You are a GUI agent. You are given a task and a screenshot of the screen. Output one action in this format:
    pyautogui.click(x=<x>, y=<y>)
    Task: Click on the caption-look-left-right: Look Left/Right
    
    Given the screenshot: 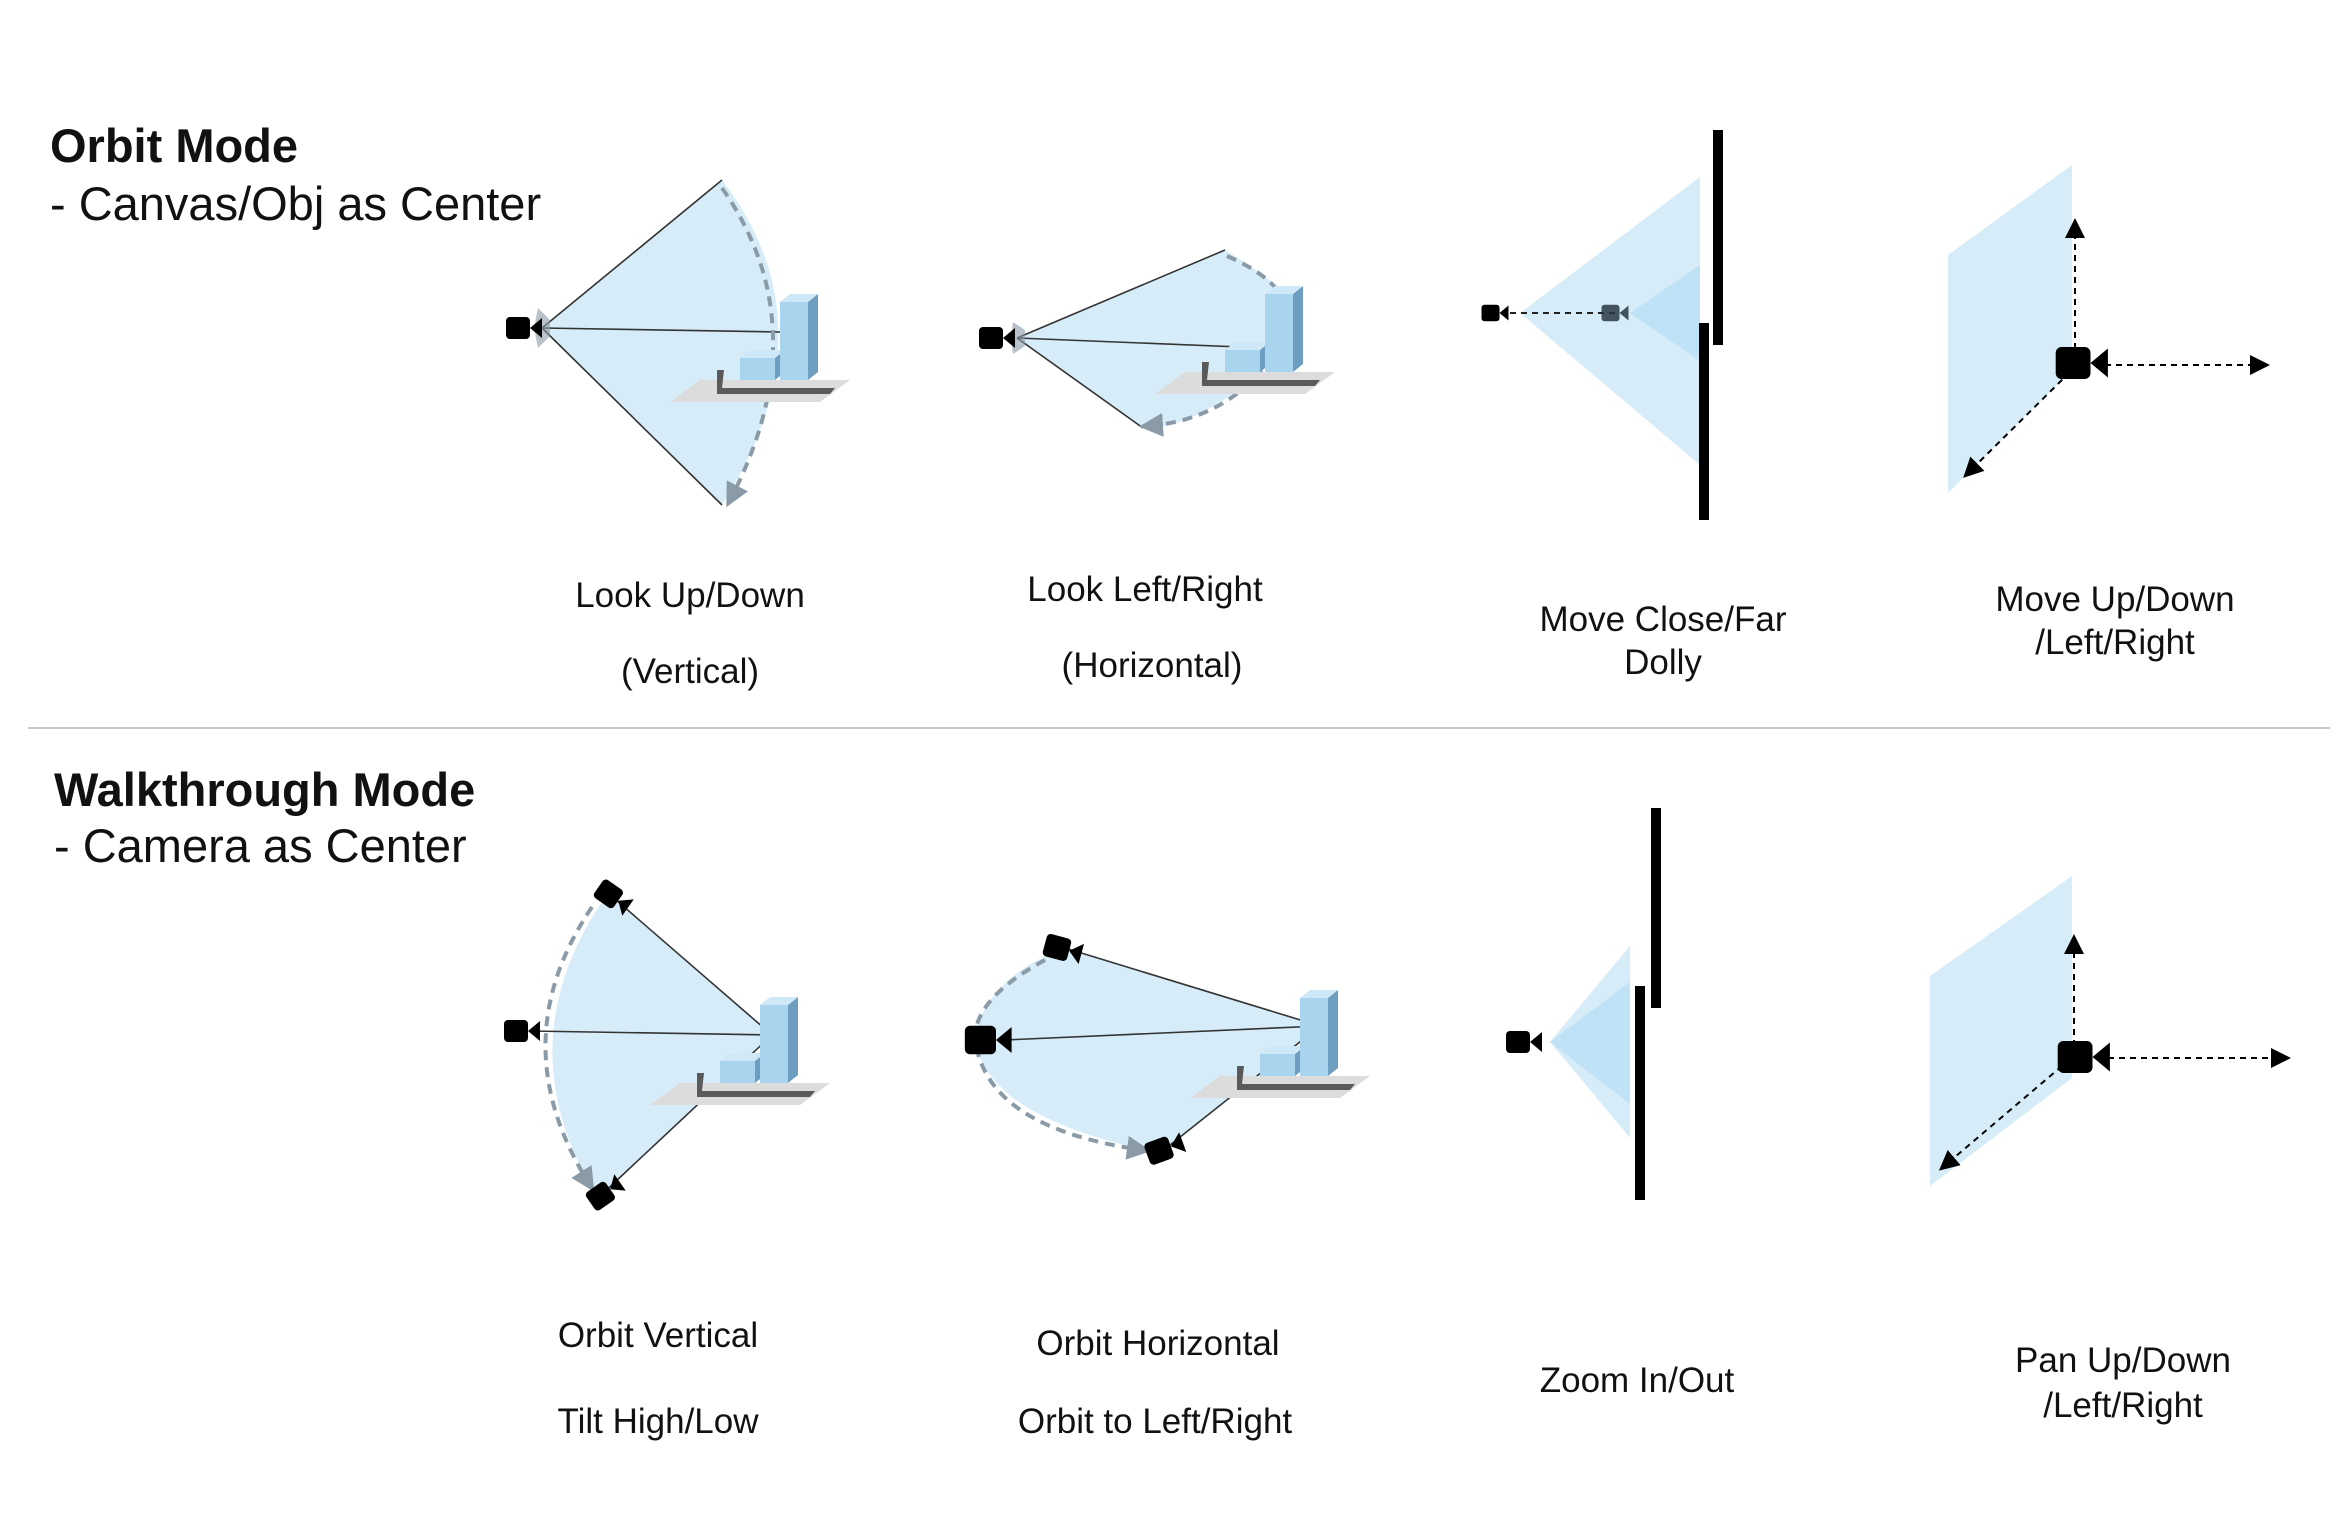 What is the action you would take?
    pyautogui.click(x=1145, y=589)
    